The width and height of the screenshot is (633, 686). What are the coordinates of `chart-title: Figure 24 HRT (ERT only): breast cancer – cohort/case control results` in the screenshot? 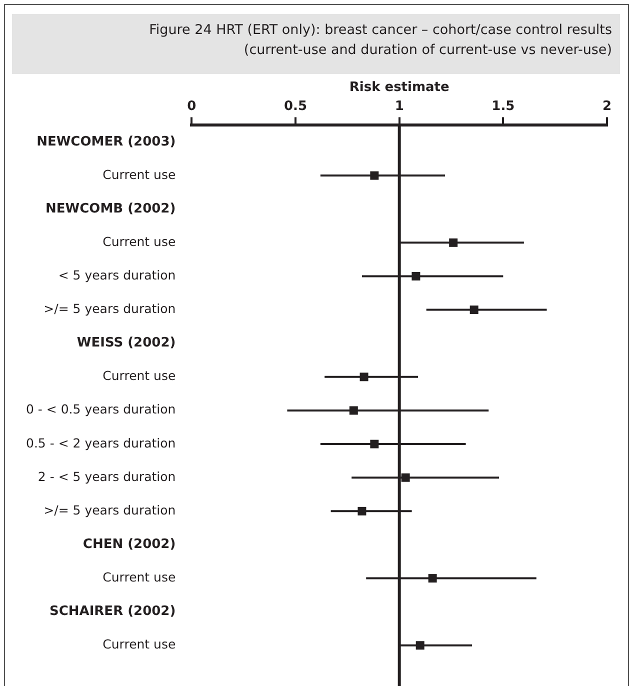 It's located at (380, 30).